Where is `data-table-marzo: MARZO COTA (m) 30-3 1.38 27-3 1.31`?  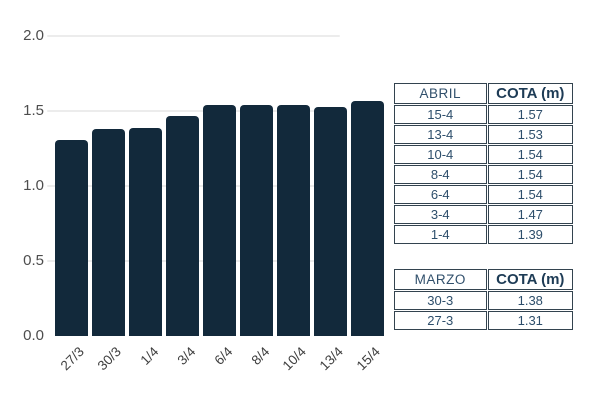
data-table-marzo: MARZO COTA (m) 30-3 1.38 27-3 1.31 is located at coordinates (483, 299).